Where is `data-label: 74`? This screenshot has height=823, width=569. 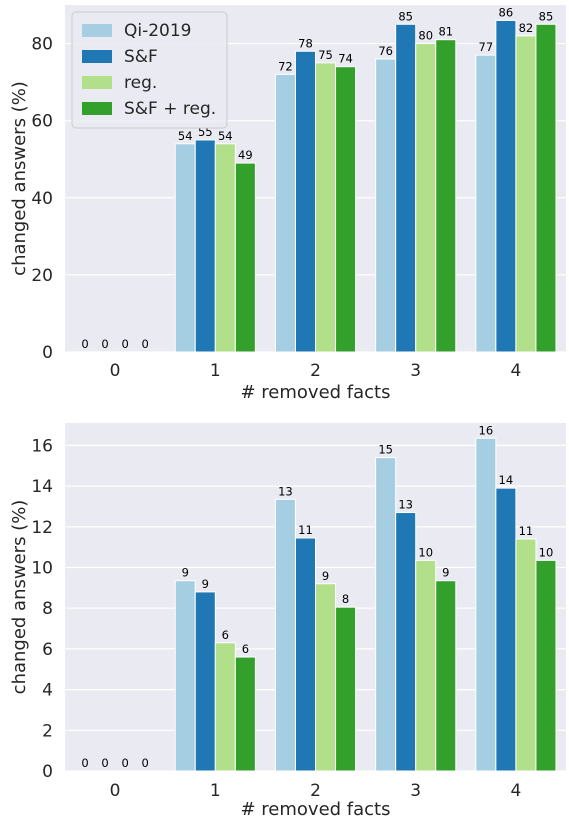
data-label: 74 is located at coordinates (345, 59).